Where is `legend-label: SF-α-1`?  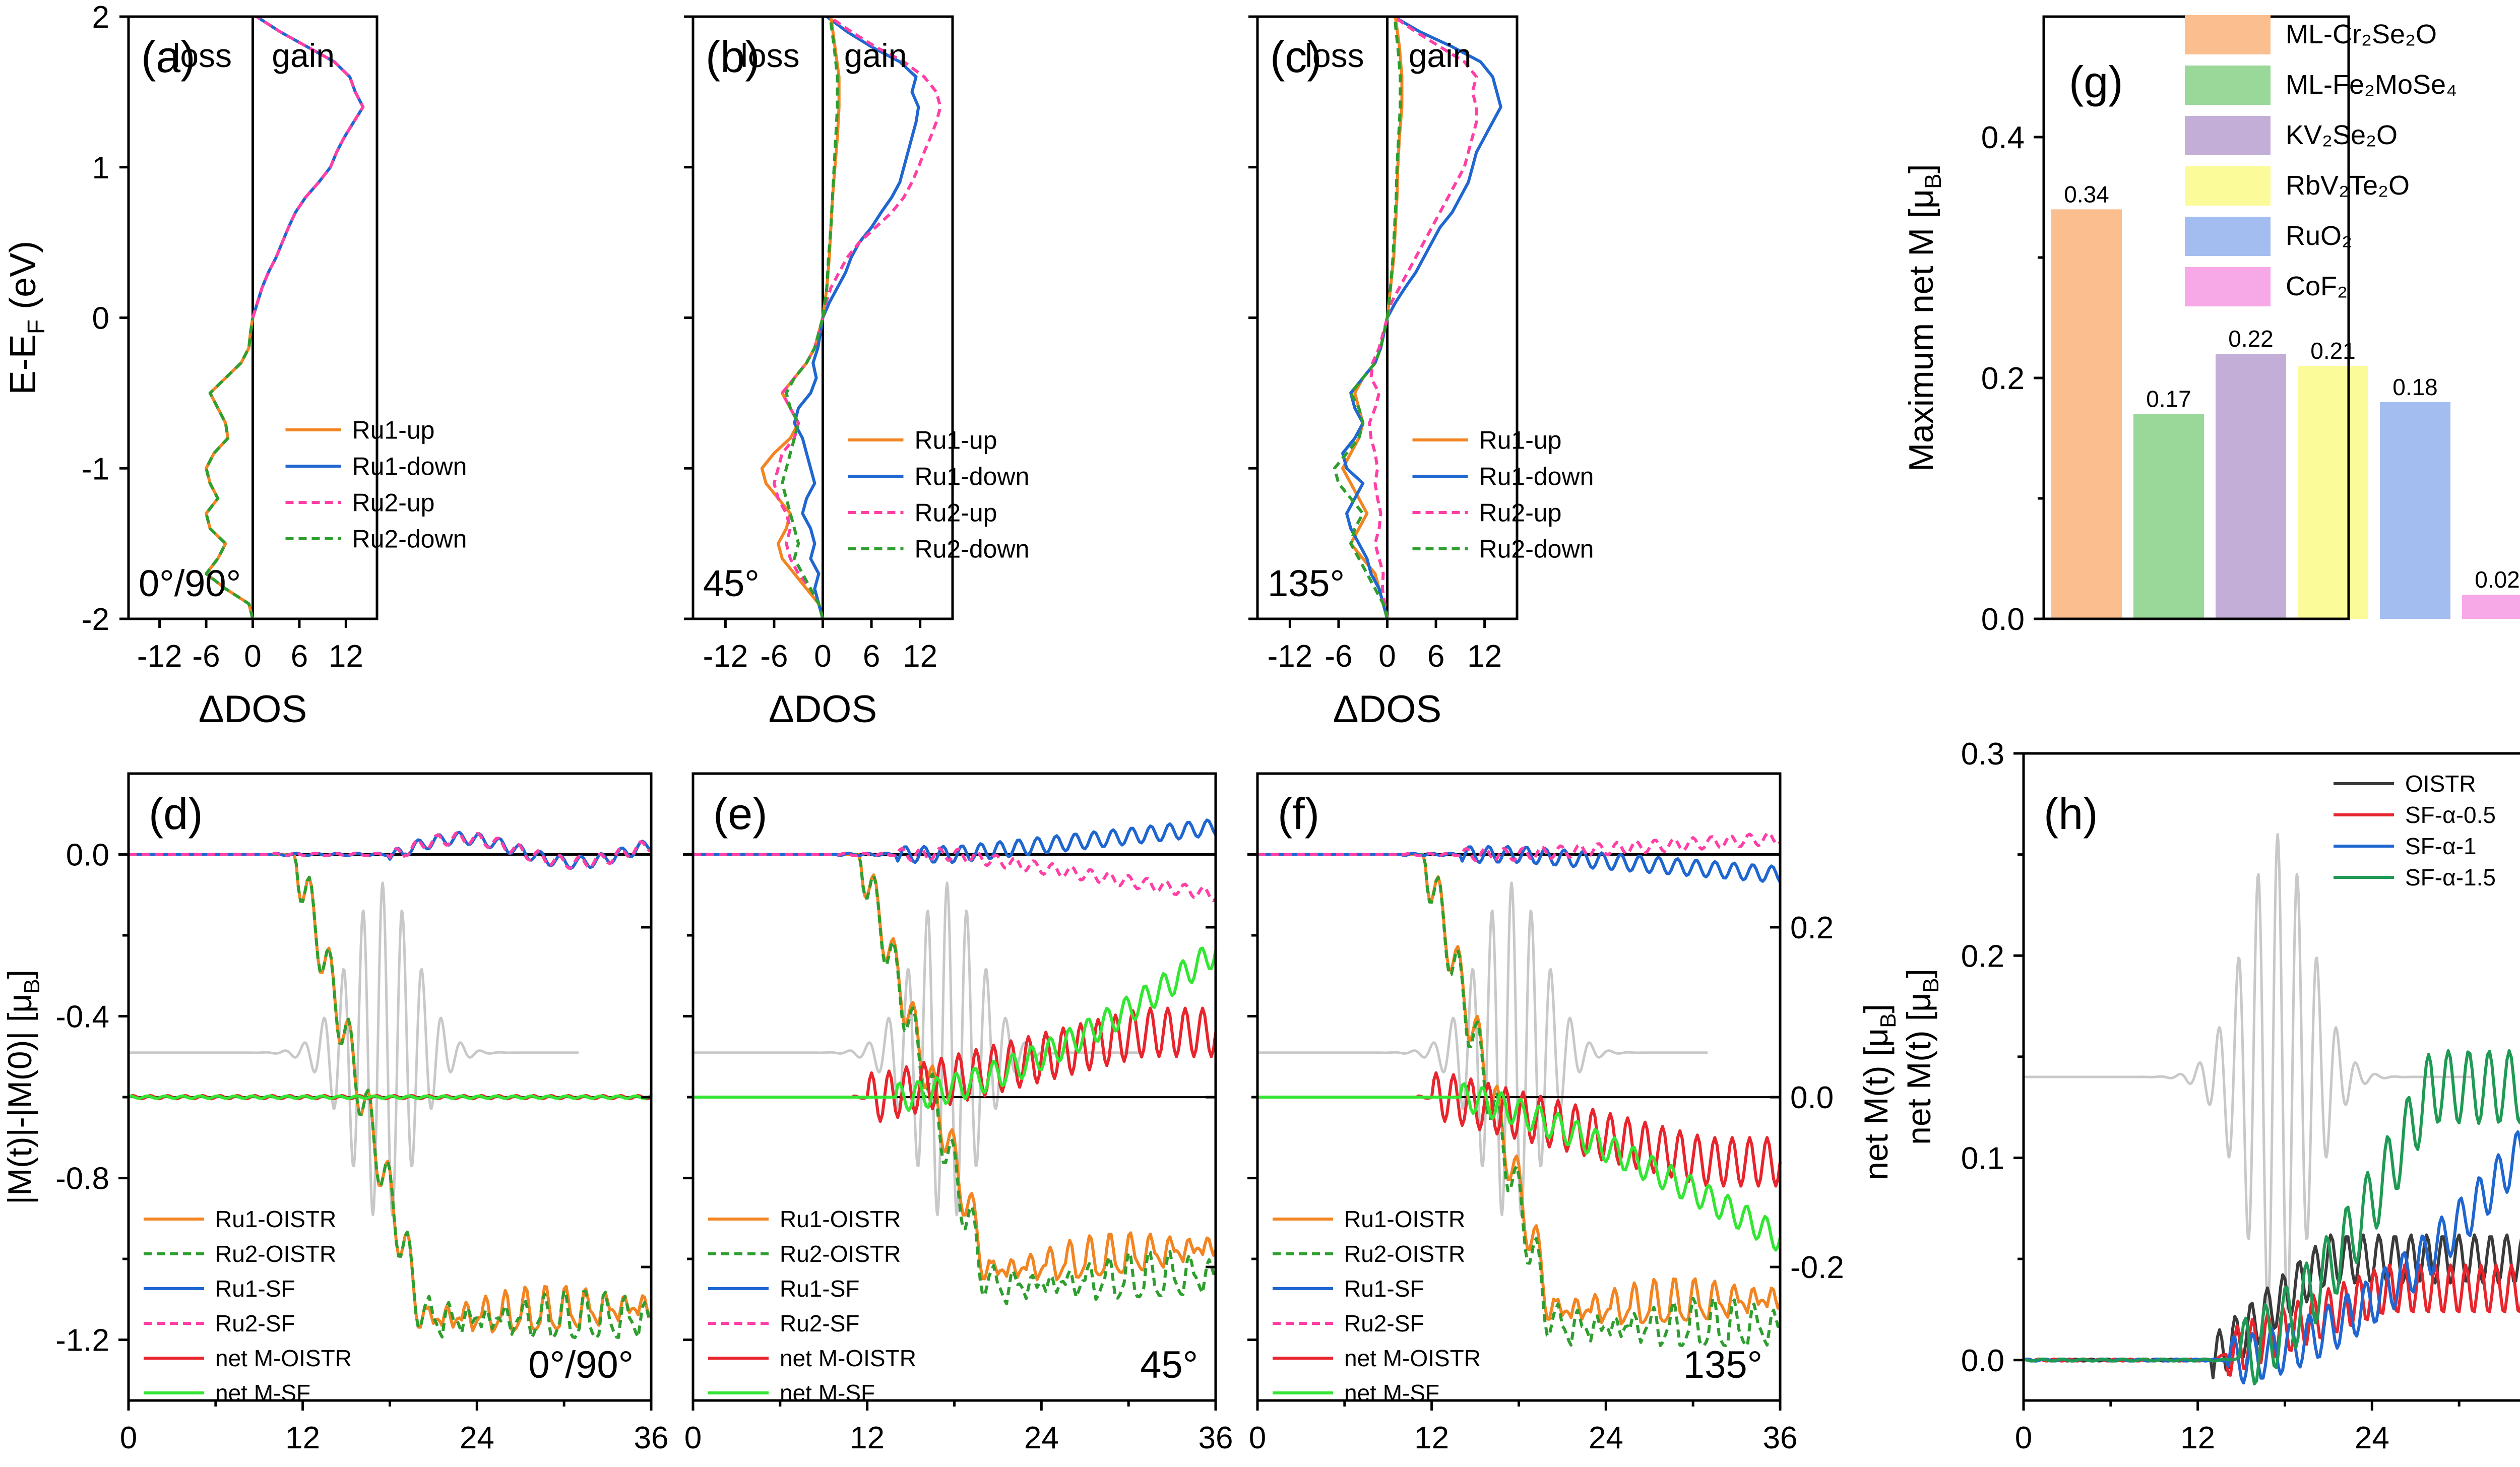 legend-label: SF-α-1 is located at coordinates (2441, 846).